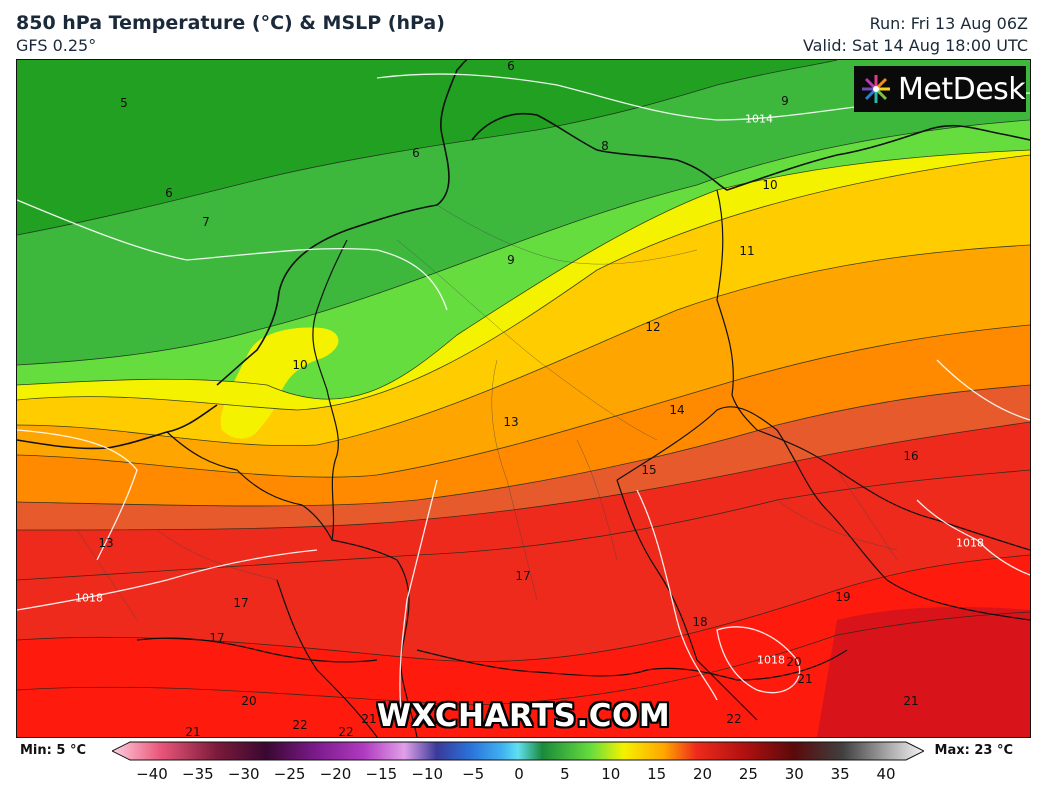 This screenshot has height=800, width=1045. Describe the element at coordinates (657, 774) in the screenshot. I see `color-scale-tick: 15` at that location.